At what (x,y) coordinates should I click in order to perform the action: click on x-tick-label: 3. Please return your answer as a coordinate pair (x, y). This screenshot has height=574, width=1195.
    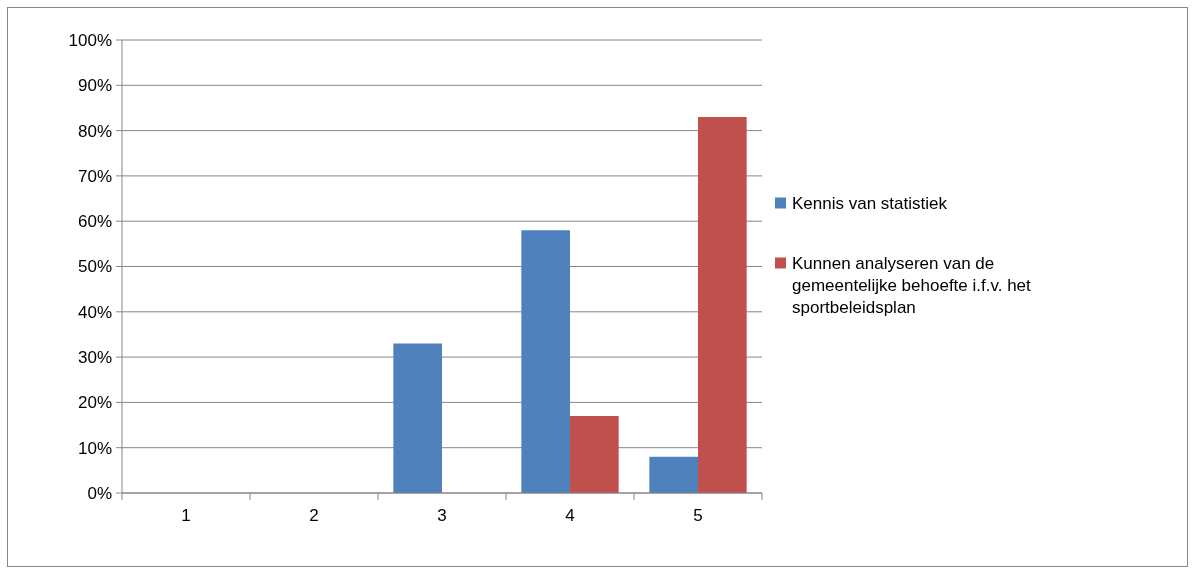
    Looking at the image, I should click on (442, 515).